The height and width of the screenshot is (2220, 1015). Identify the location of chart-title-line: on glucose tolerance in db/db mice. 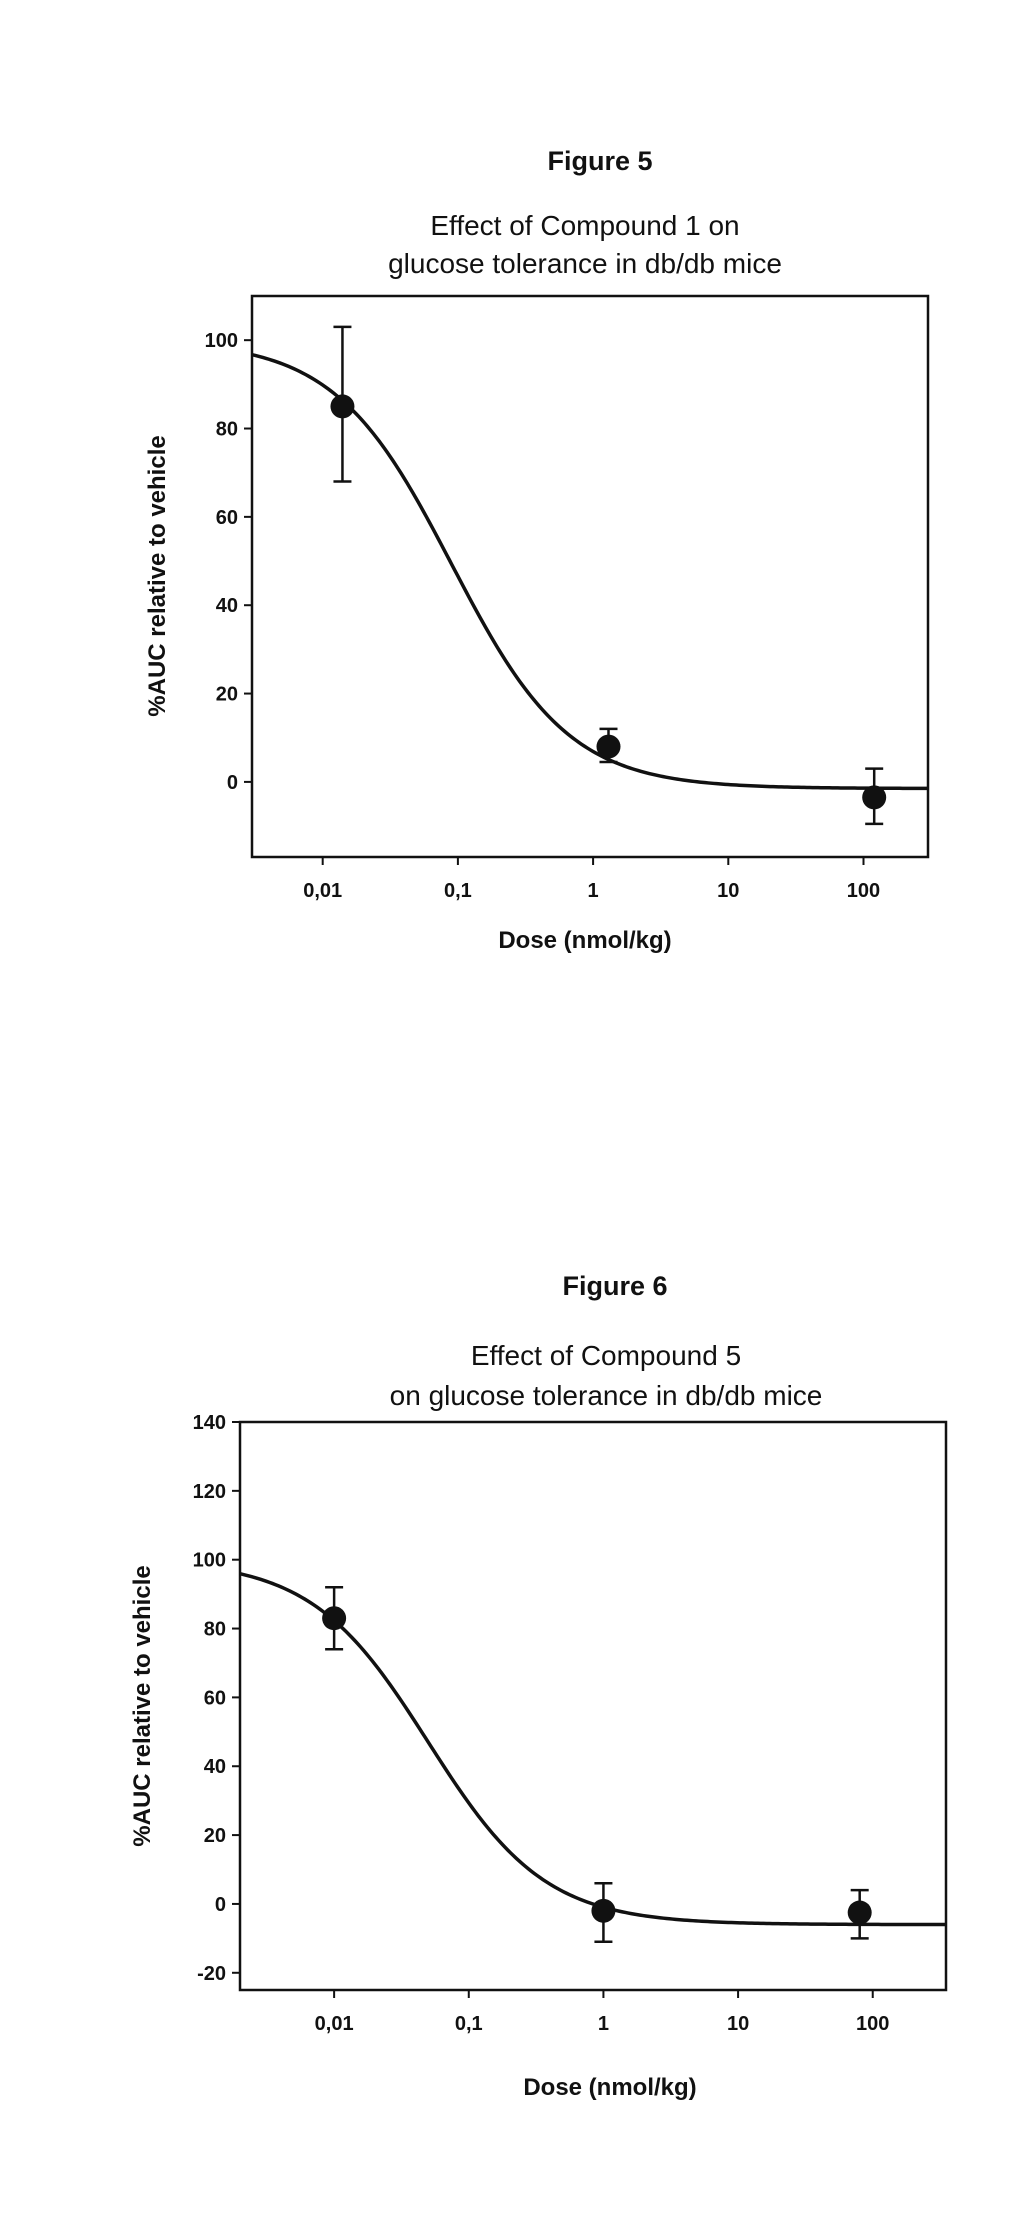
(606, 1395).